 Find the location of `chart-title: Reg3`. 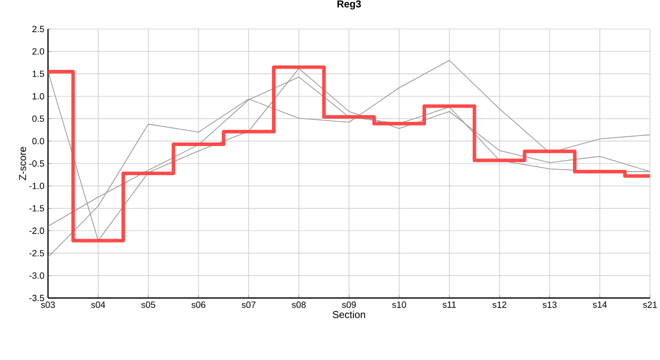

chart-title: Reg3 is located at coordinates (349, 5).